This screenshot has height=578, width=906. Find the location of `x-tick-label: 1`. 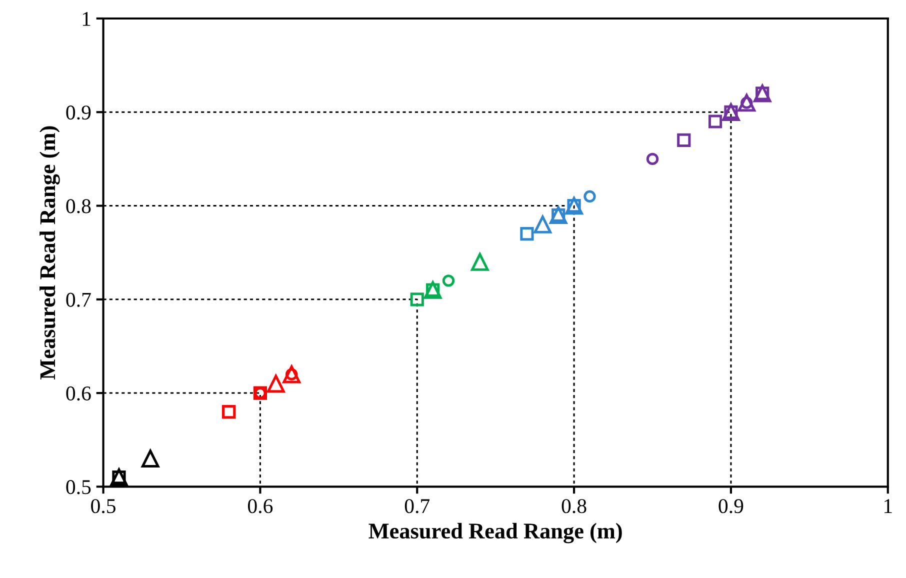

x-tick-label: 1 is located at coordinates (888, 506).